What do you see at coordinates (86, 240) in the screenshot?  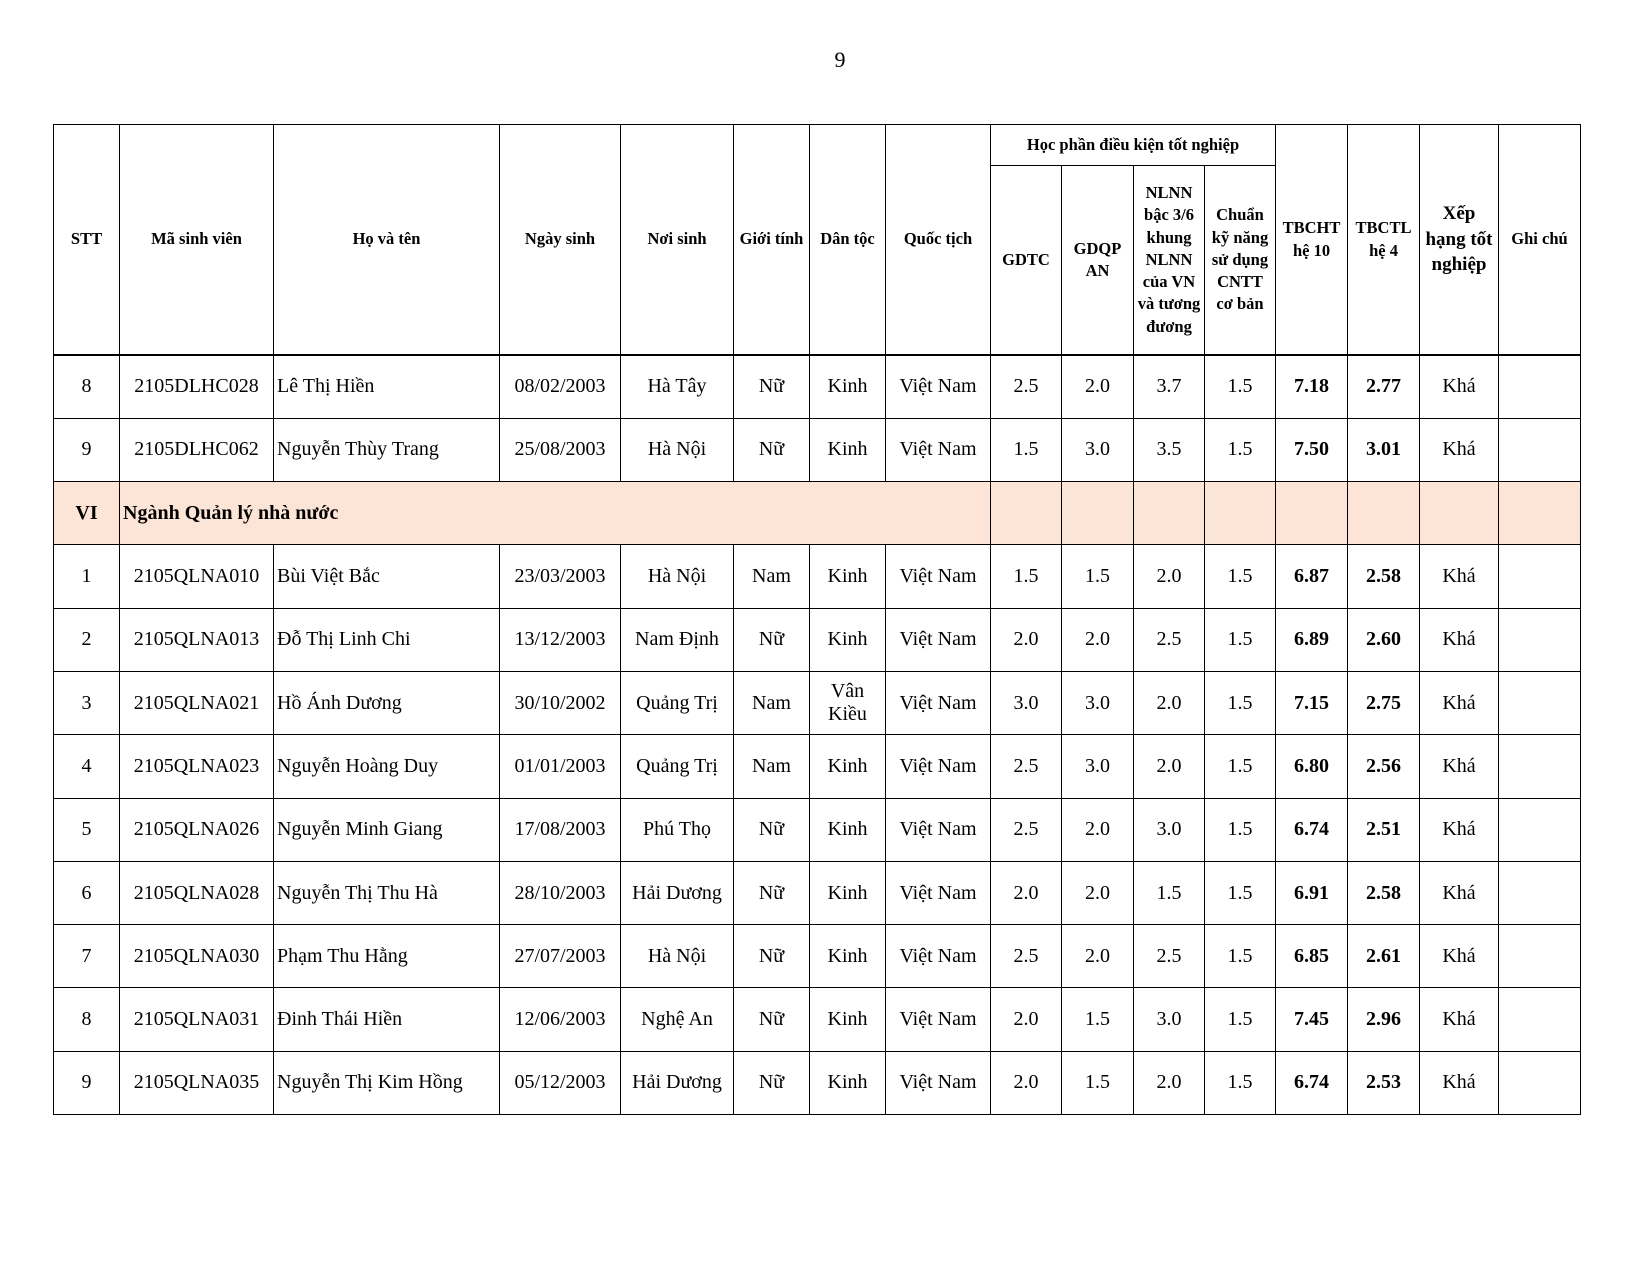 I see `header-stt: STT` at bounding box center [86, 240].